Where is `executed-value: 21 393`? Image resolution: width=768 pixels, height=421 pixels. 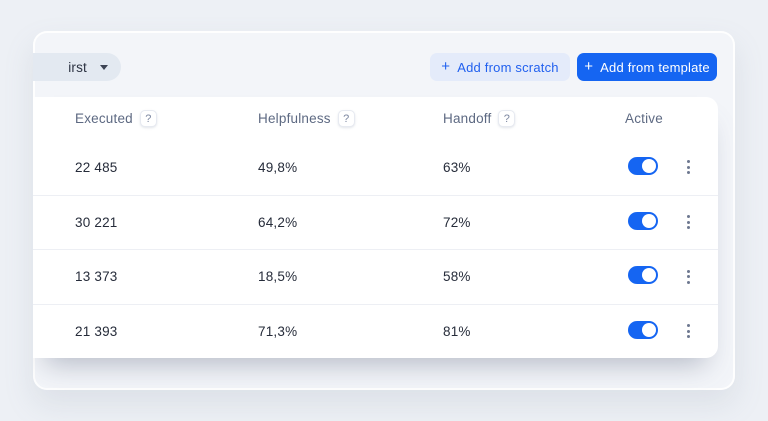 executed-value: 21 393 is located at coordinates (96, 331).